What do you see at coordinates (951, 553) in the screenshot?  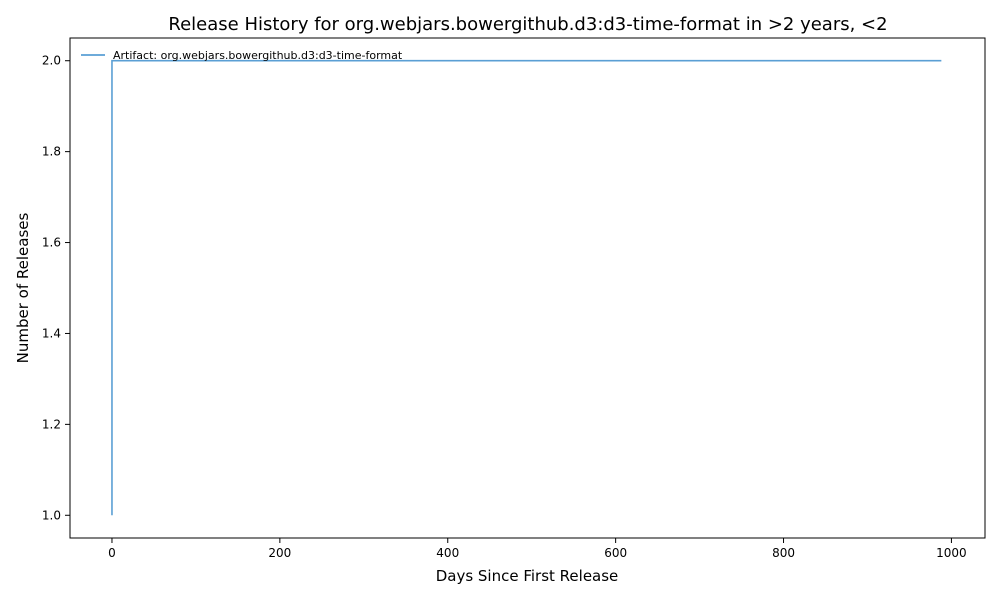 I see `x-tick-label: 1000` at bounding box center [951, 553].